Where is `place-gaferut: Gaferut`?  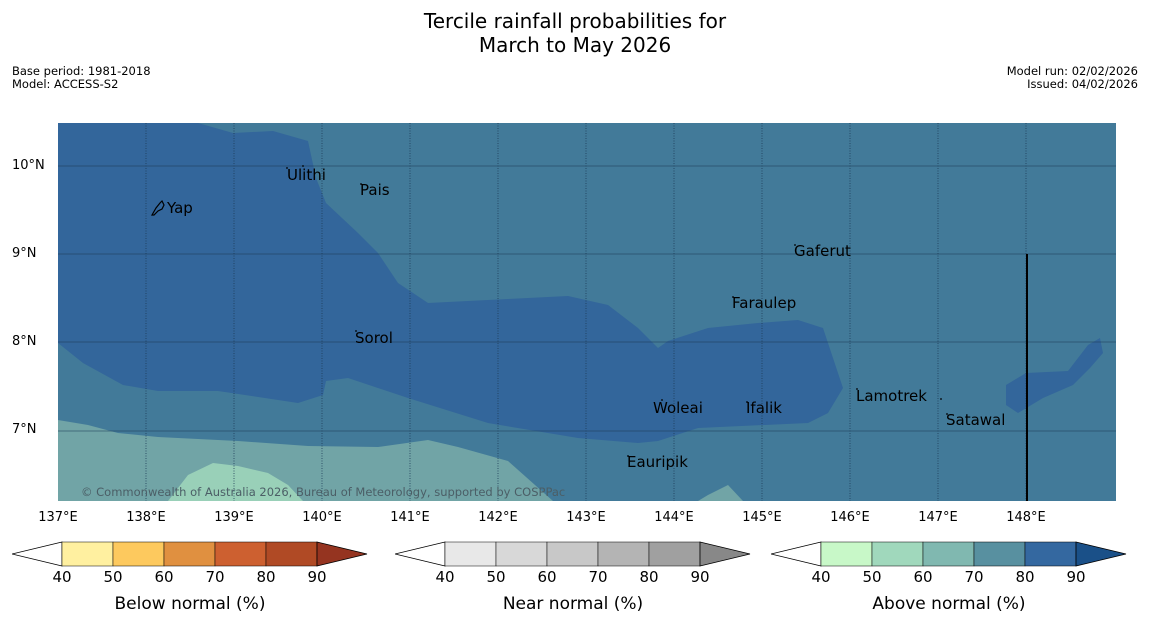 place-gaferut: Gaferut is located at coordinates (822, 251).